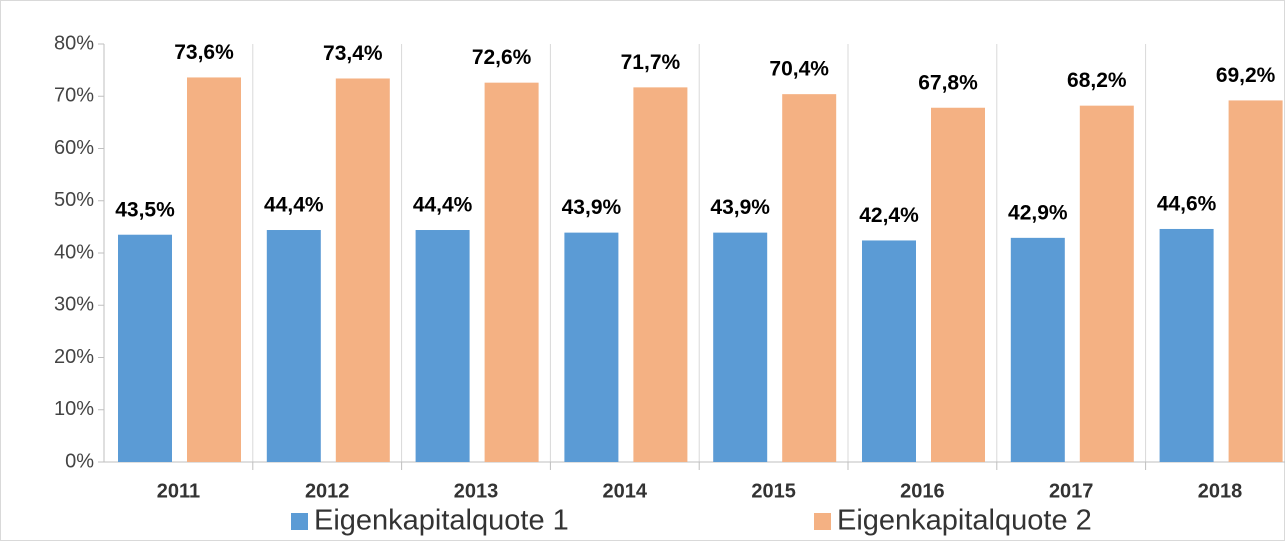 The image size is (1285, 541). What do you see at coordinates (74, 43) in the screenshot?
I see `y-tick-label: 80%` at bounding box center [74, 43].